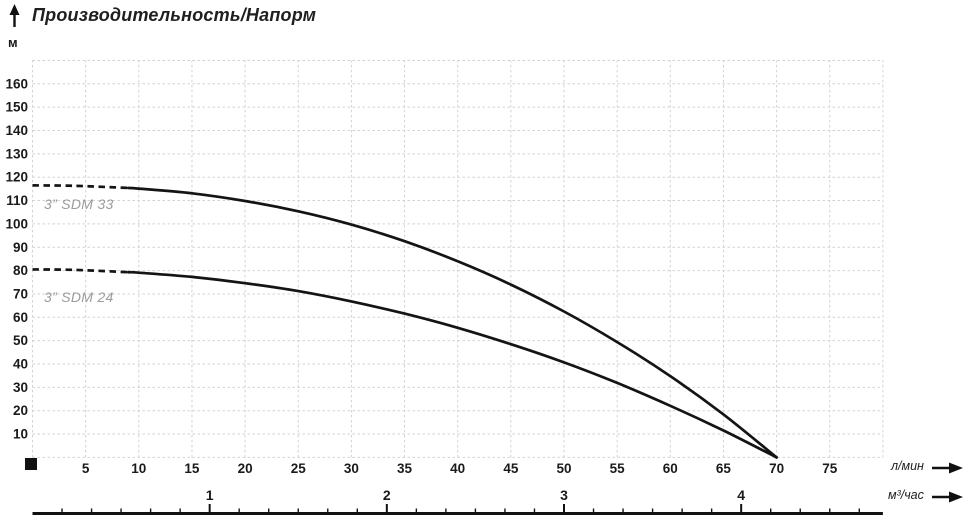  Describe the element at coordinates (79, 297) in the screenshot. I see `curve-label-sdm-24: 3” SDM 24` at that location.